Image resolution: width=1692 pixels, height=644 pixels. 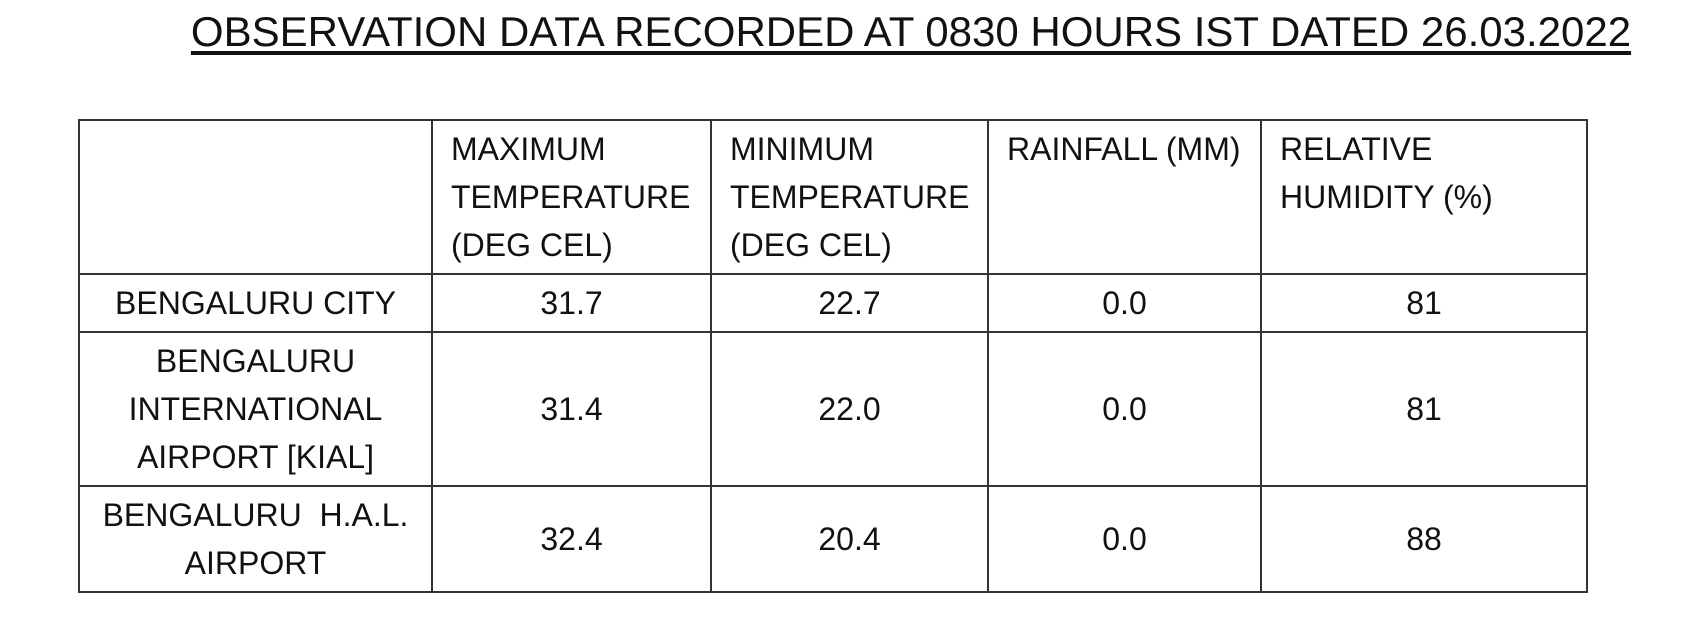 I want to click on value-cell: 88, so click(x=1424, y=539).